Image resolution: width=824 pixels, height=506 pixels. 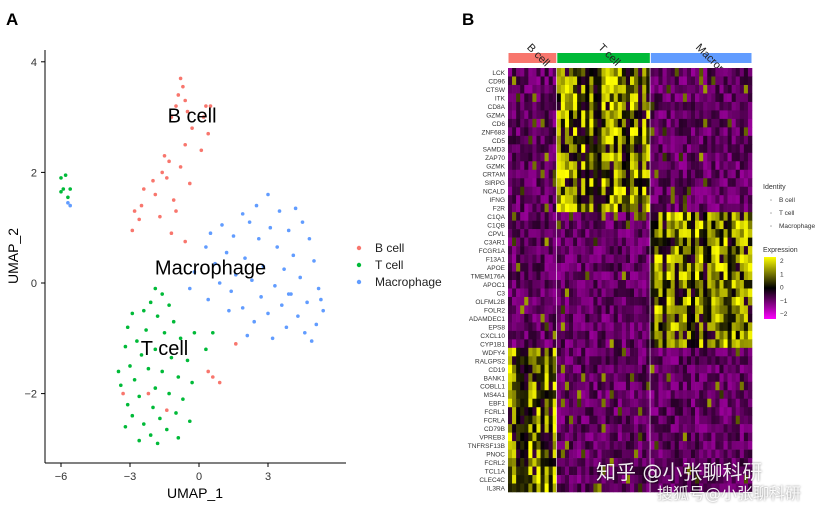 What do you see at coordinates (468, 19) in the screenshot?
I see `panel-label-b: B` at bounding box center [468, 19].